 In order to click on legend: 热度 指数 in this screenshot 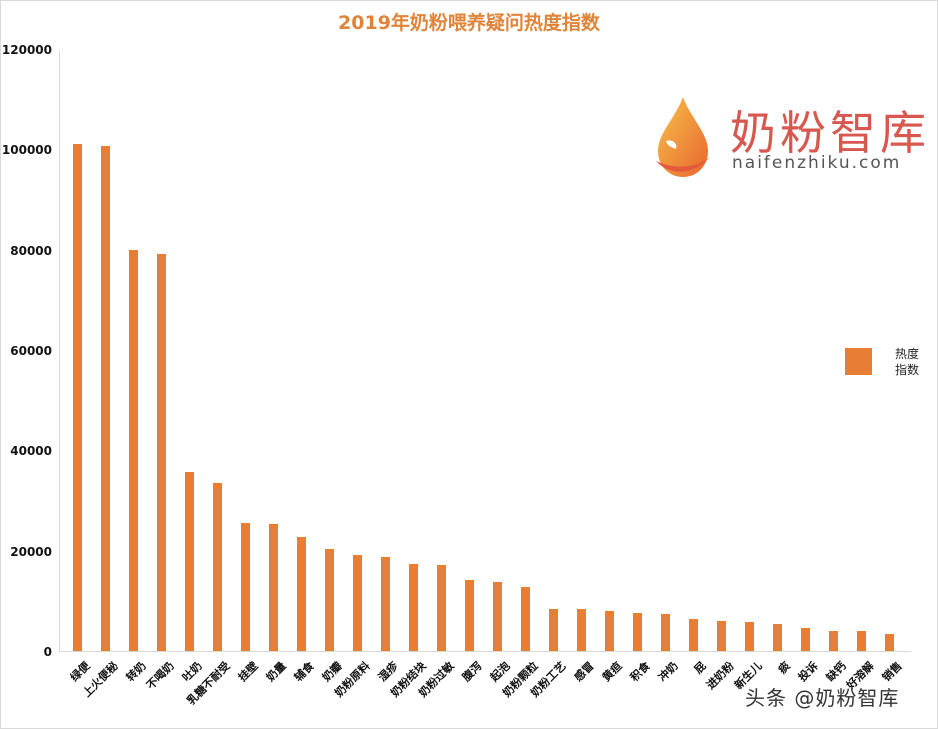, I will do `click(890, 366)`.